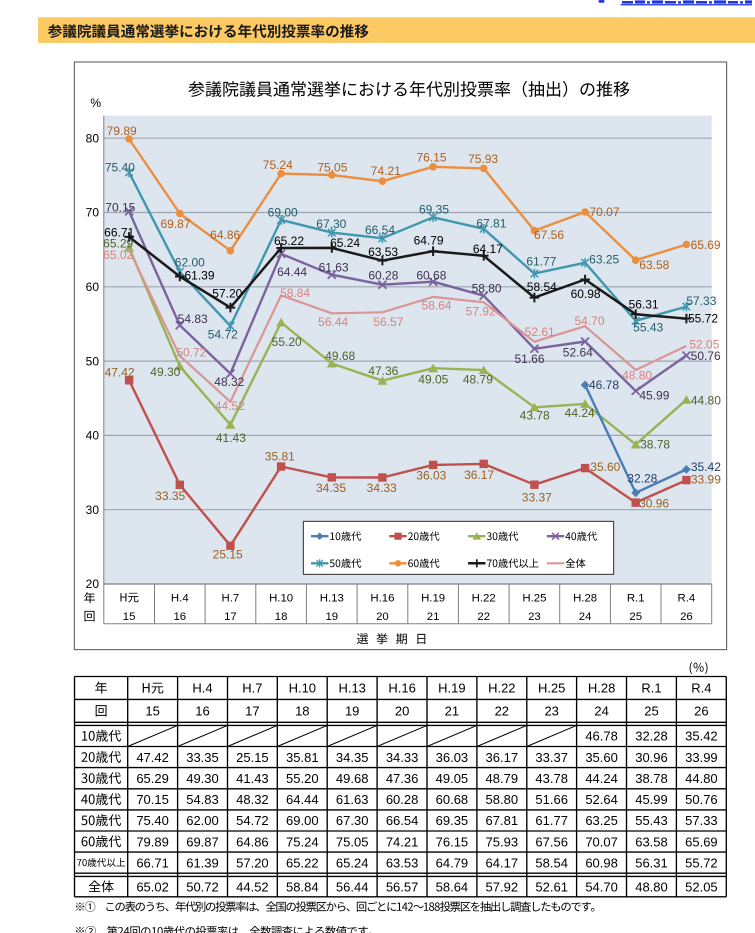 The image size is (755, 933). I want to click on svg-text: H.16, so click(382, 599).